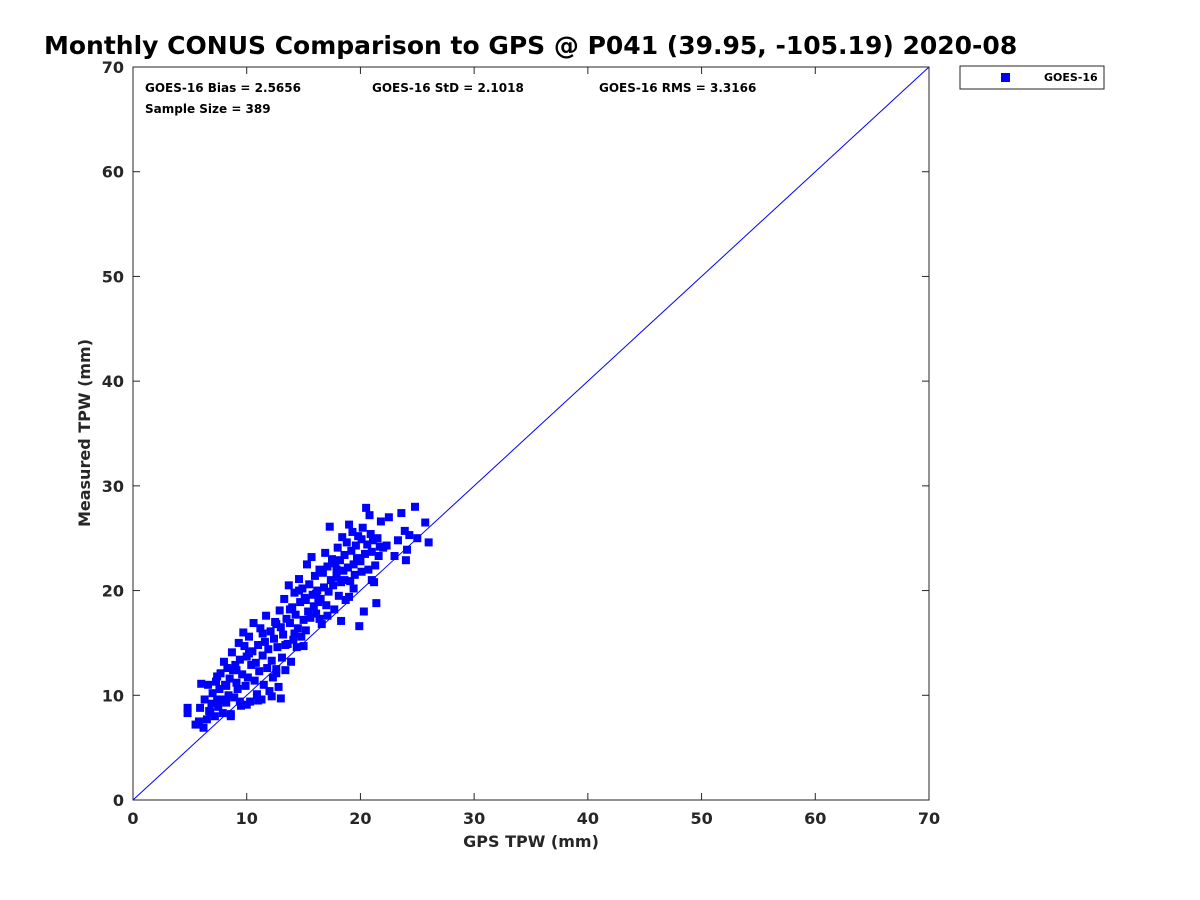  What do you see at coordinates (588, 818) in the screenshot?
I see `x-tick-label: 40` at bounding box center [588, 818].